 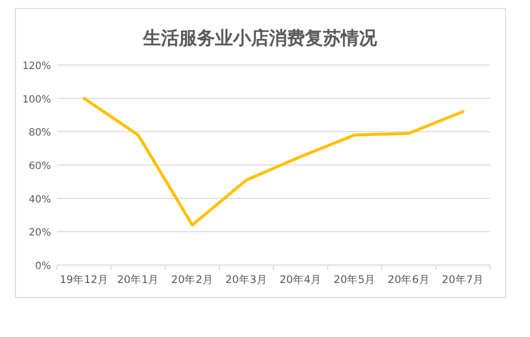 I want to click on y-tick-label: 20%, so click(x=39, y=233).